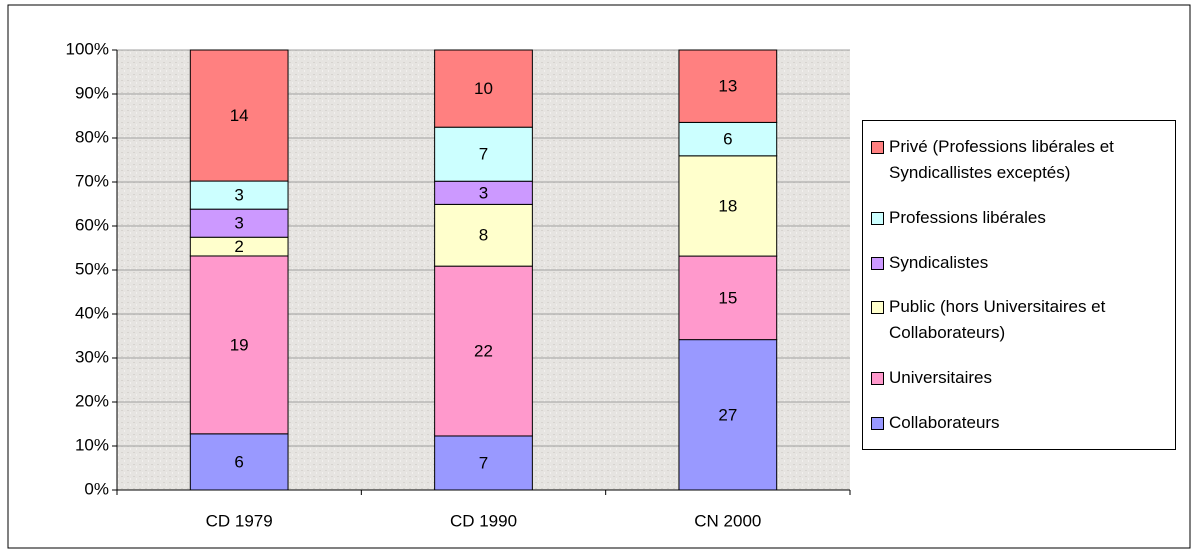 The image size is (1198, 553). I want to click on y-tick-label: 70%, so click(92, 180).